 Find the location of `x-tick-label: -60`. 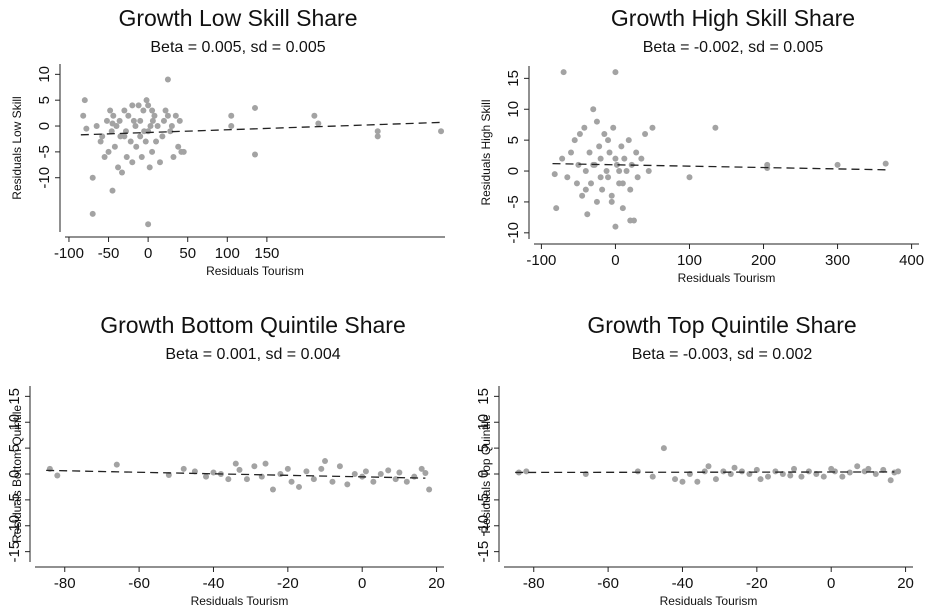

x-tick-label: -60 is located at coordinates (608, 583).